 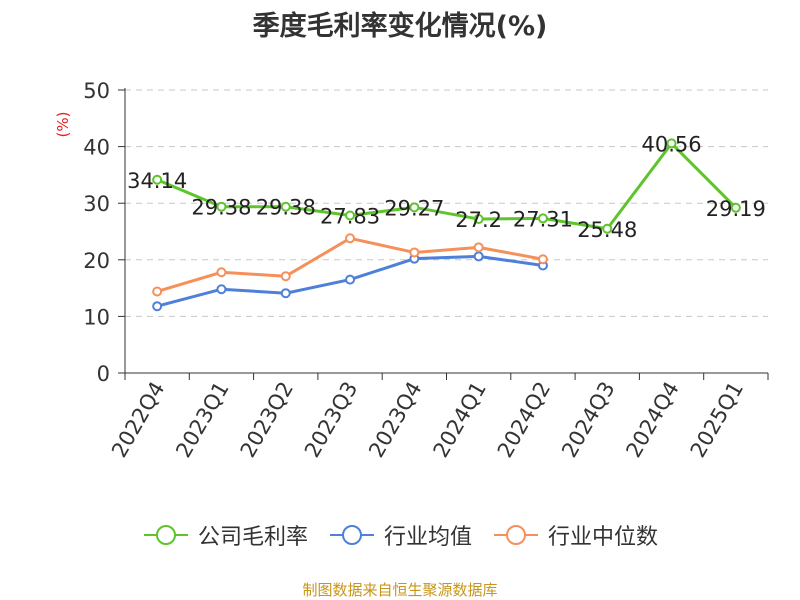 What do you see at coordinates (103, 374) in the screenshot?
I see `y-tick-label: 0` at bounding box center [103, 374].